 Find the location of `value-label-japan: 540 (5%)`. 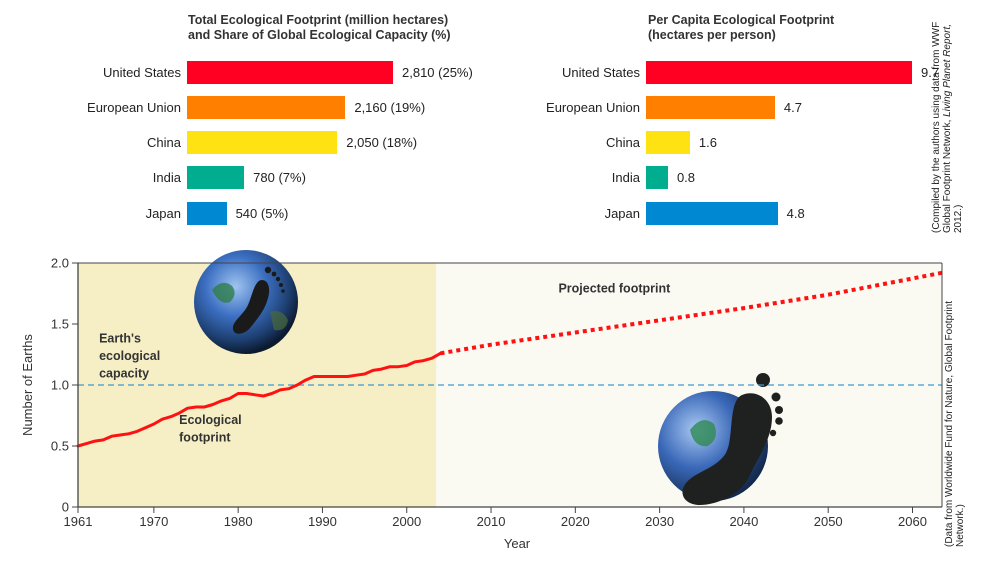

value-label-japan: 540 (5%) is located at coordinates (262, 213).